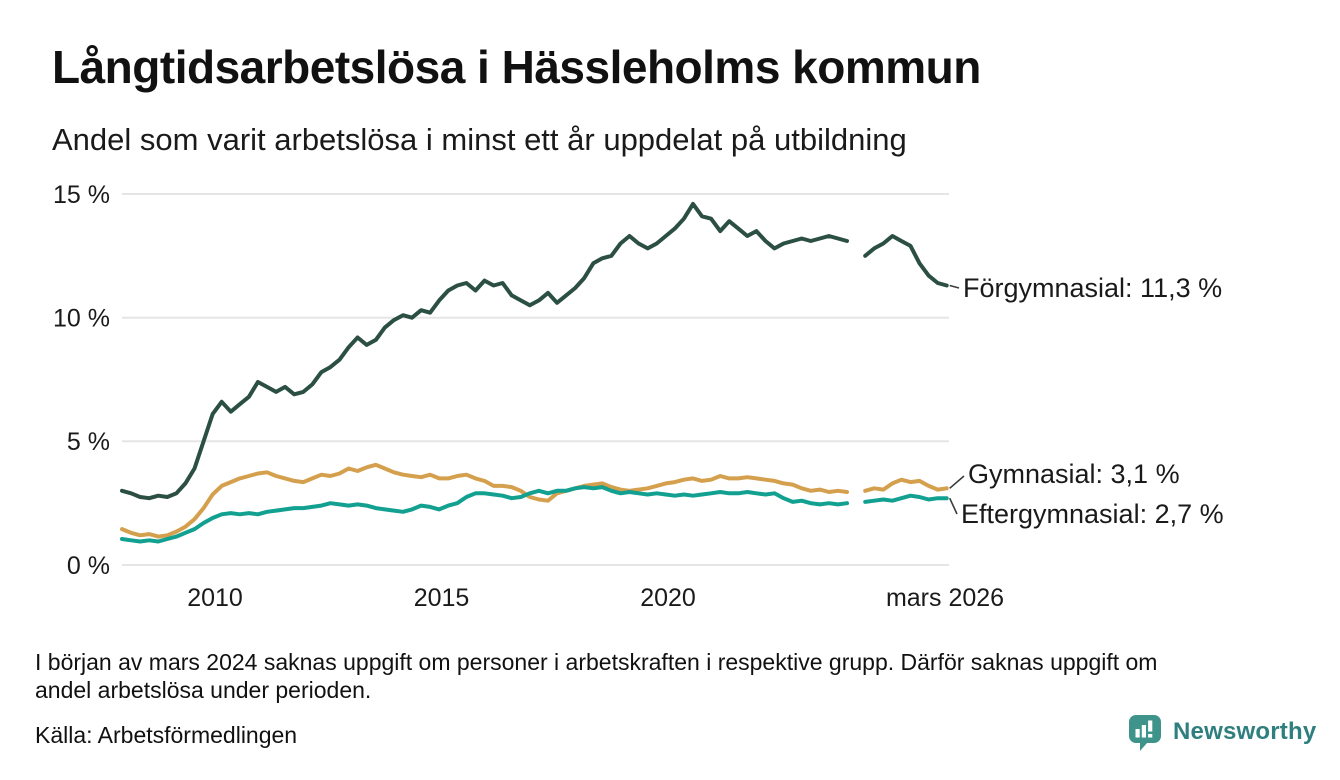 The height and width of the screenshot is (780, 1340). Describe the element at coordinates (516, 67) in the screenshot. I see `page-title: Långtidsarbetslösa i Hässleholms kommun` at that location.